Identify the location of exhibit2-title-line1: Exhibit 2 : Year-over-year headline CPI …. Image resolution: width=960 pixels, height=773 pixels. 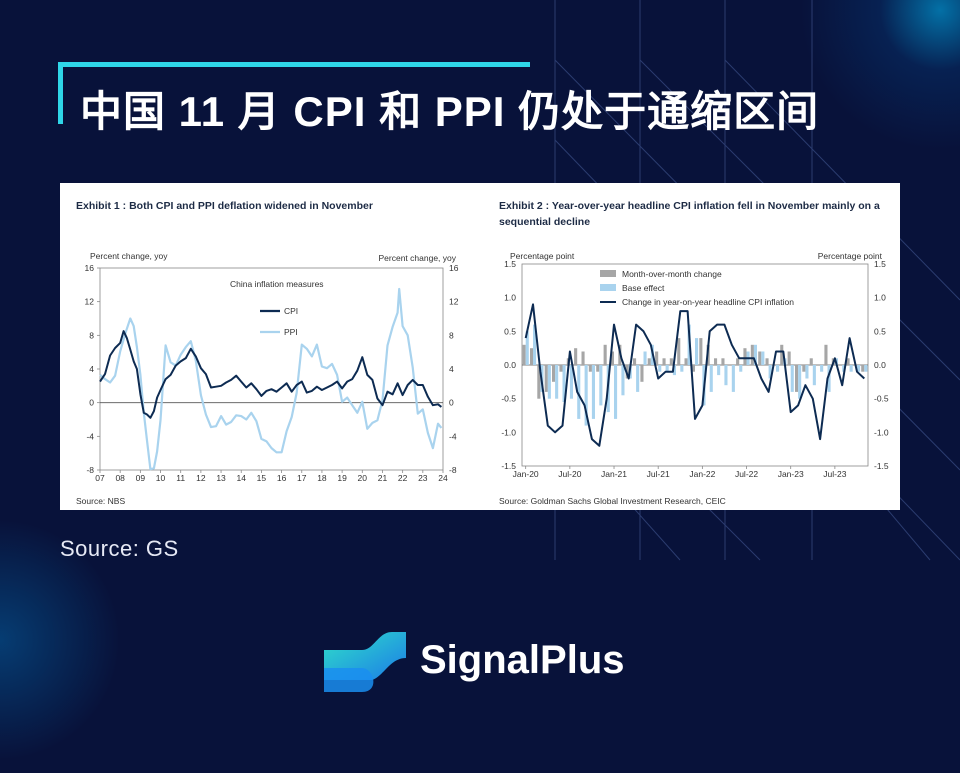
(689, 206).